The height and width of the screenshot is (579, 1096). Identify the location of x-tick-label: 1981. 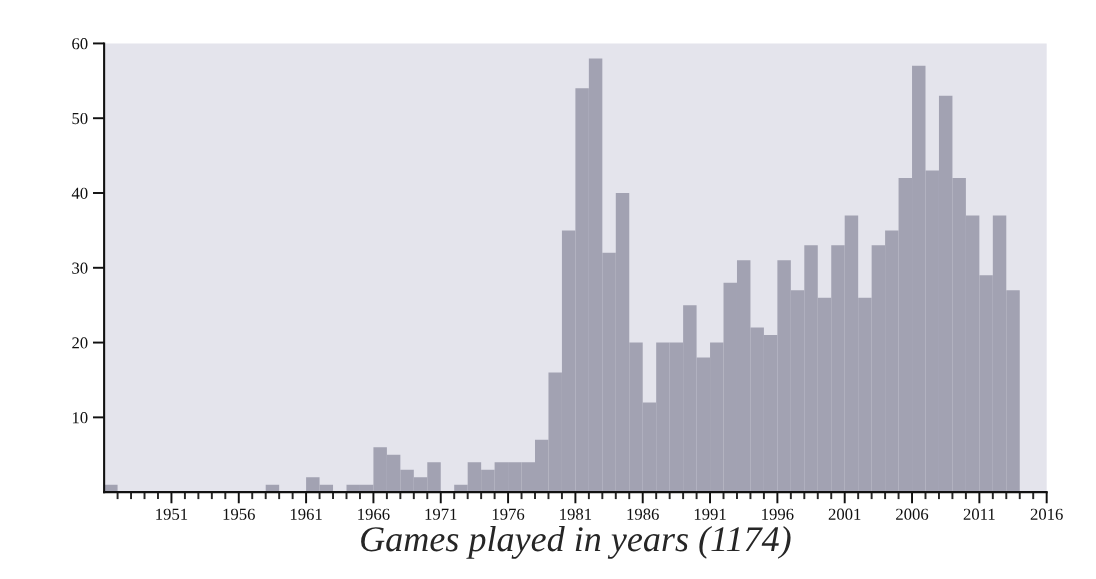
(576, 514).